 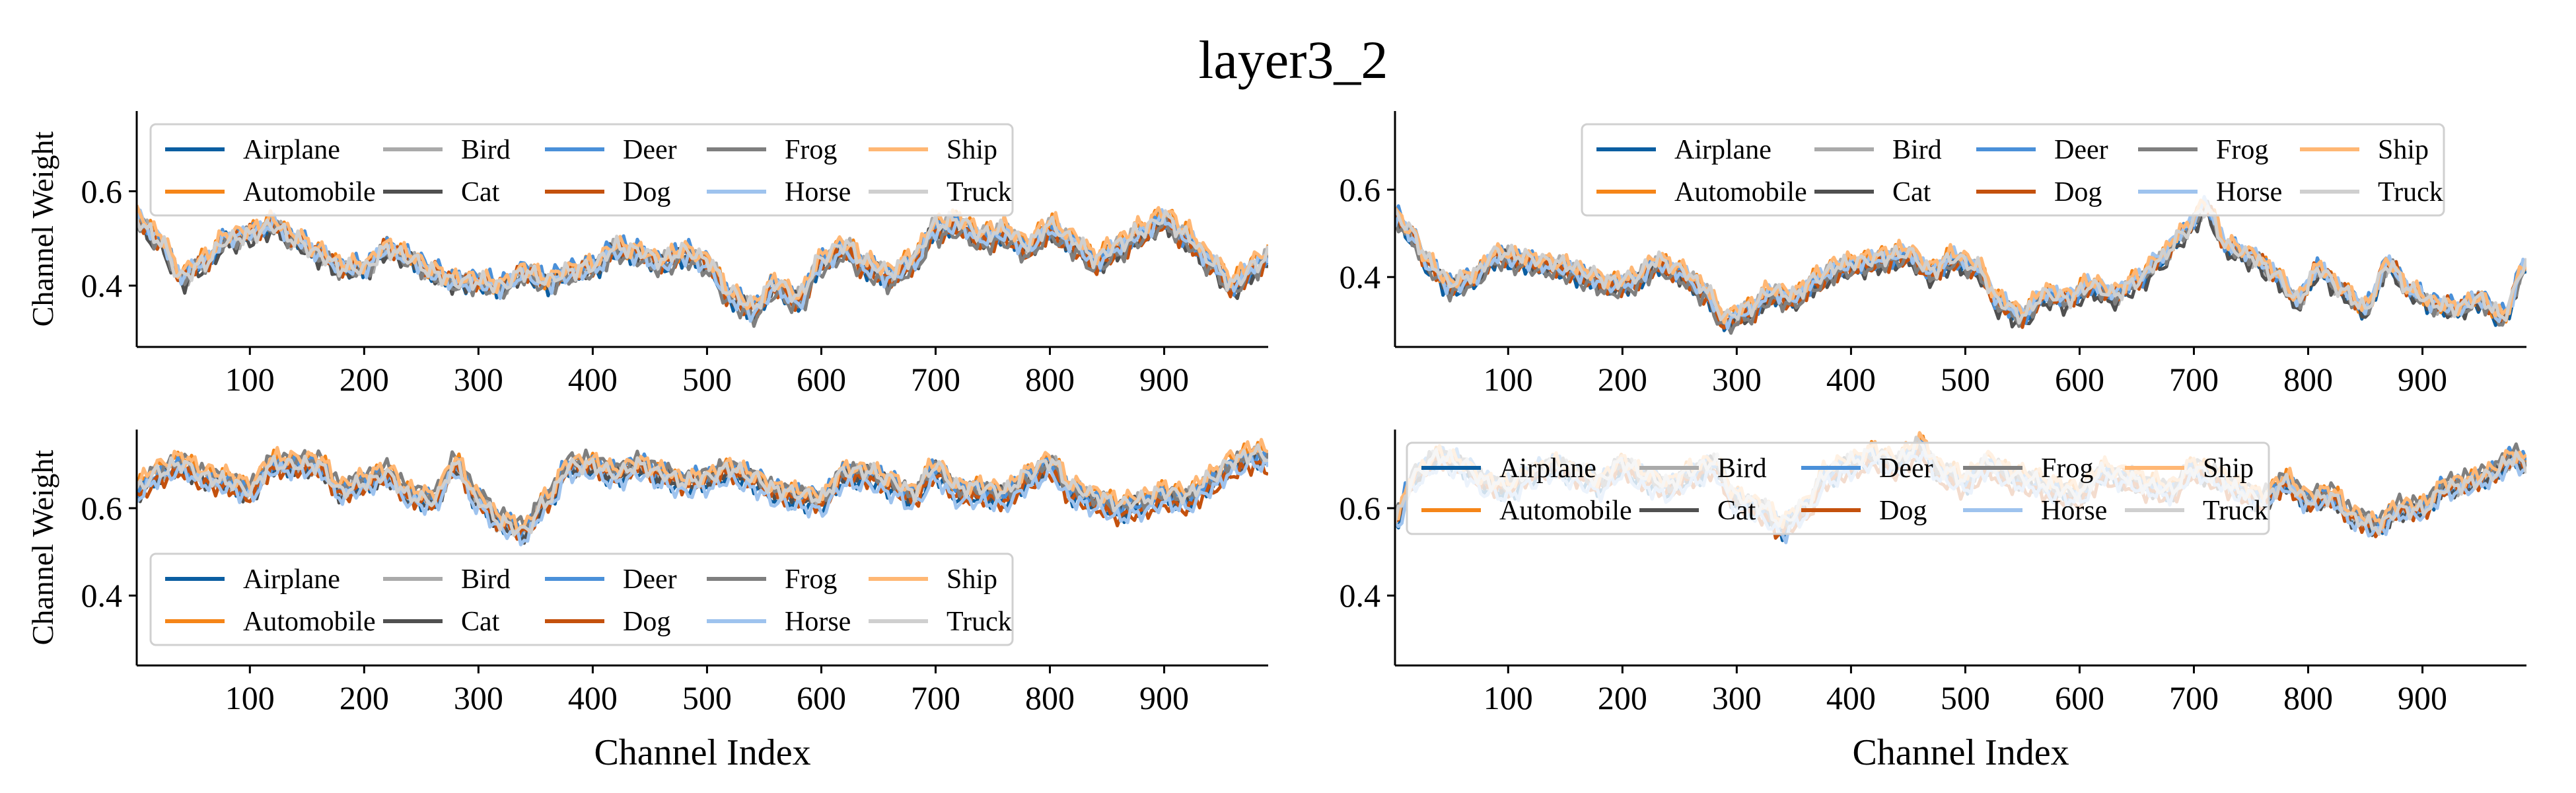 I want to click on series-line-horse, so click(x=703, y=265).